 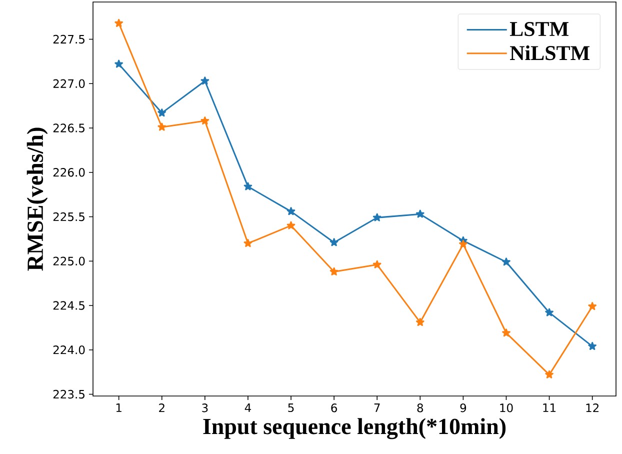 I want to click on y-tick-label: 225.0, so click(x=69, y=261).